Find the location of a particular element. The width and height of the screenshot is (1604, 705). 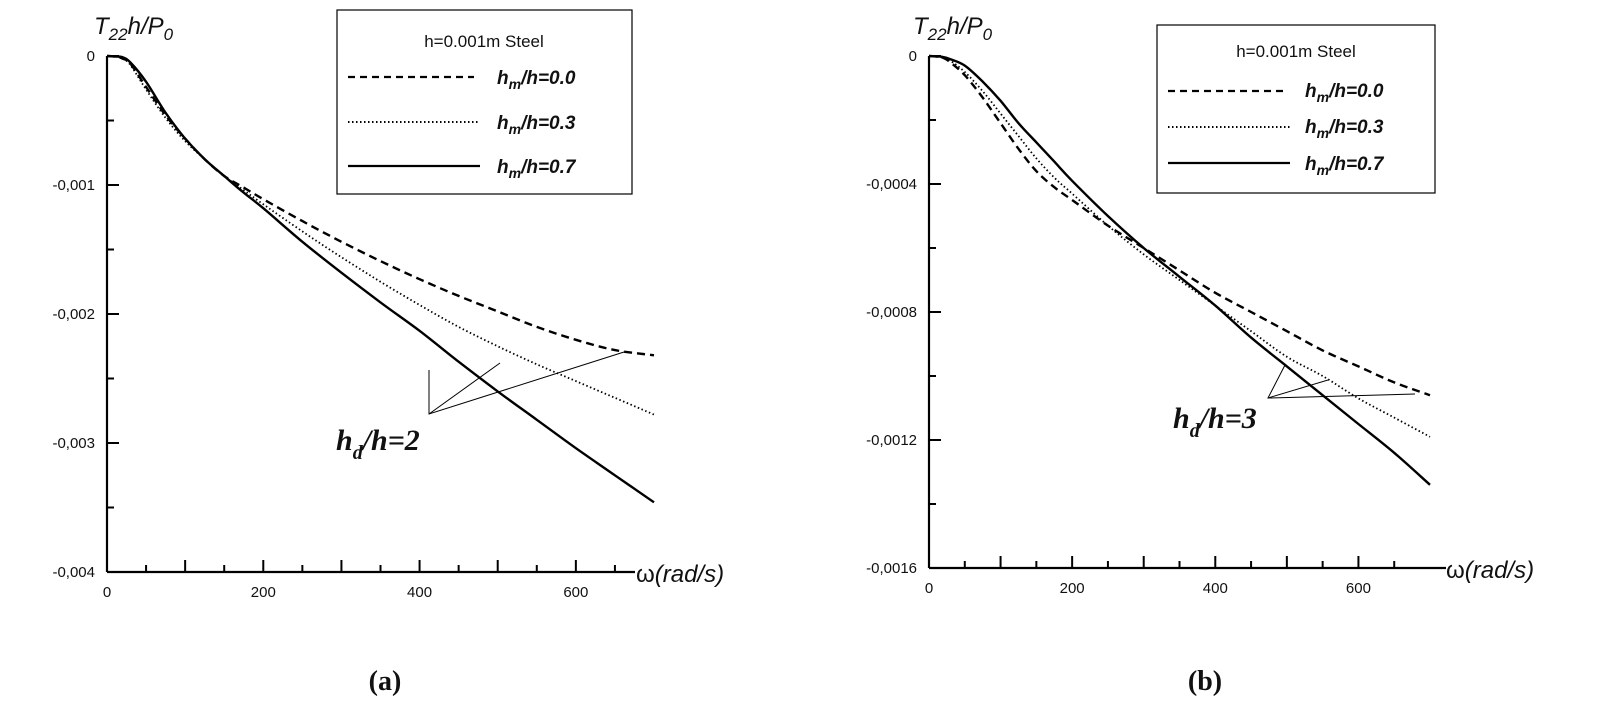

y-ticks: 0 -0,0004 -0,0008 -0,0012 -0,0016 is located at coordinates (903, 312).